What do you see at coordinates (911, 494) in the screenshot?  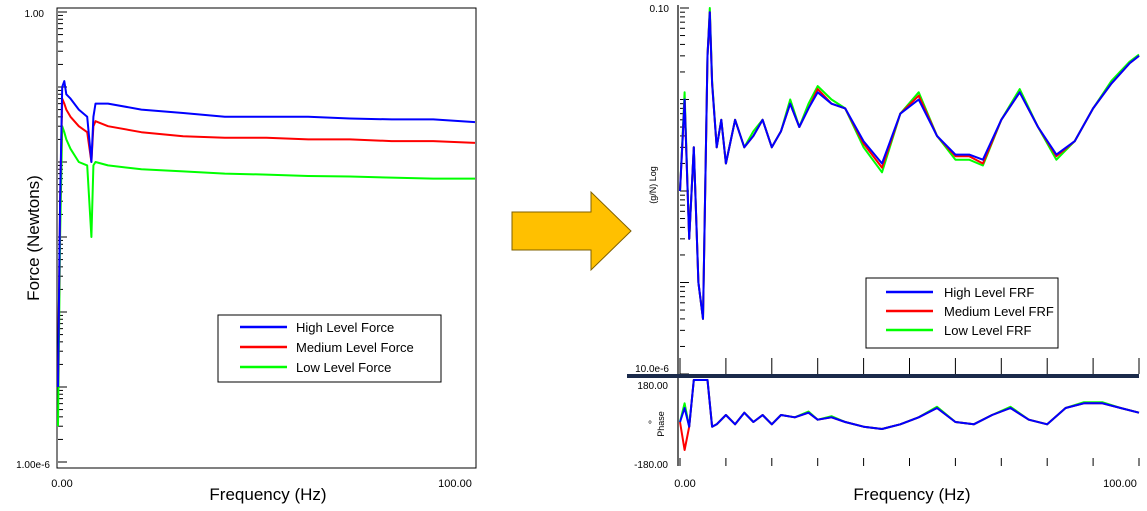 I see `frf-x-axis-label: Frequency (Hz)` at bounding box center [911, 494].